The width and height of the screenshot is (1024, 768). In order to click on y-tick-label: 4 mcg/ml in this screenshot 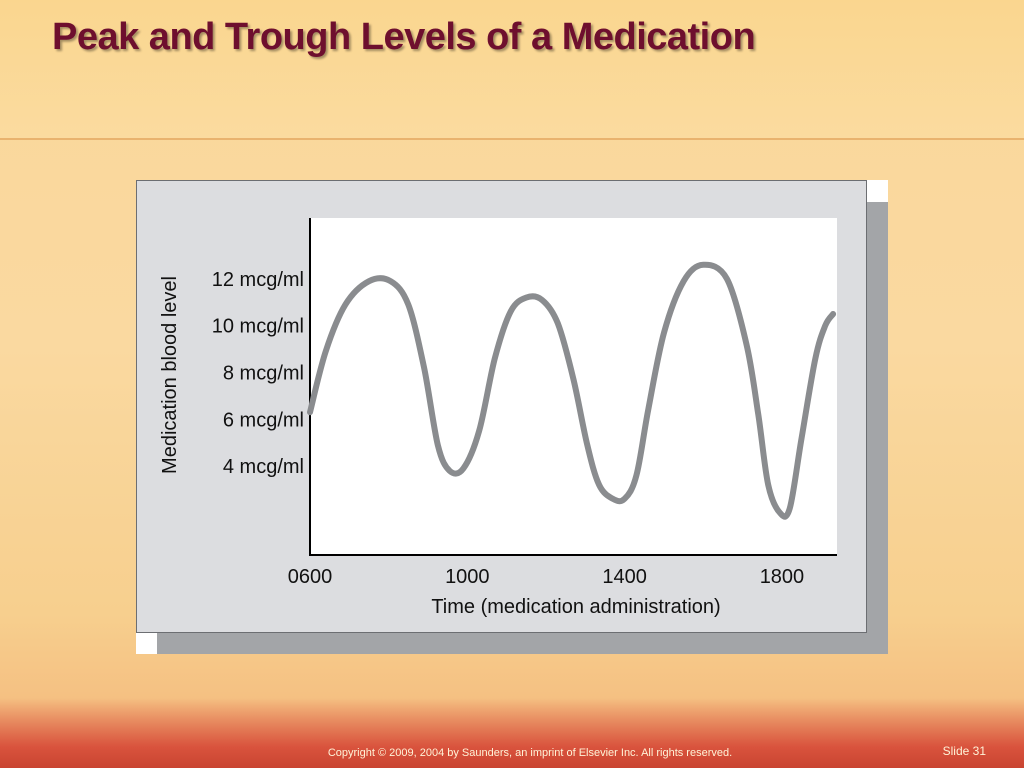, I will do `click(263, 467)`.